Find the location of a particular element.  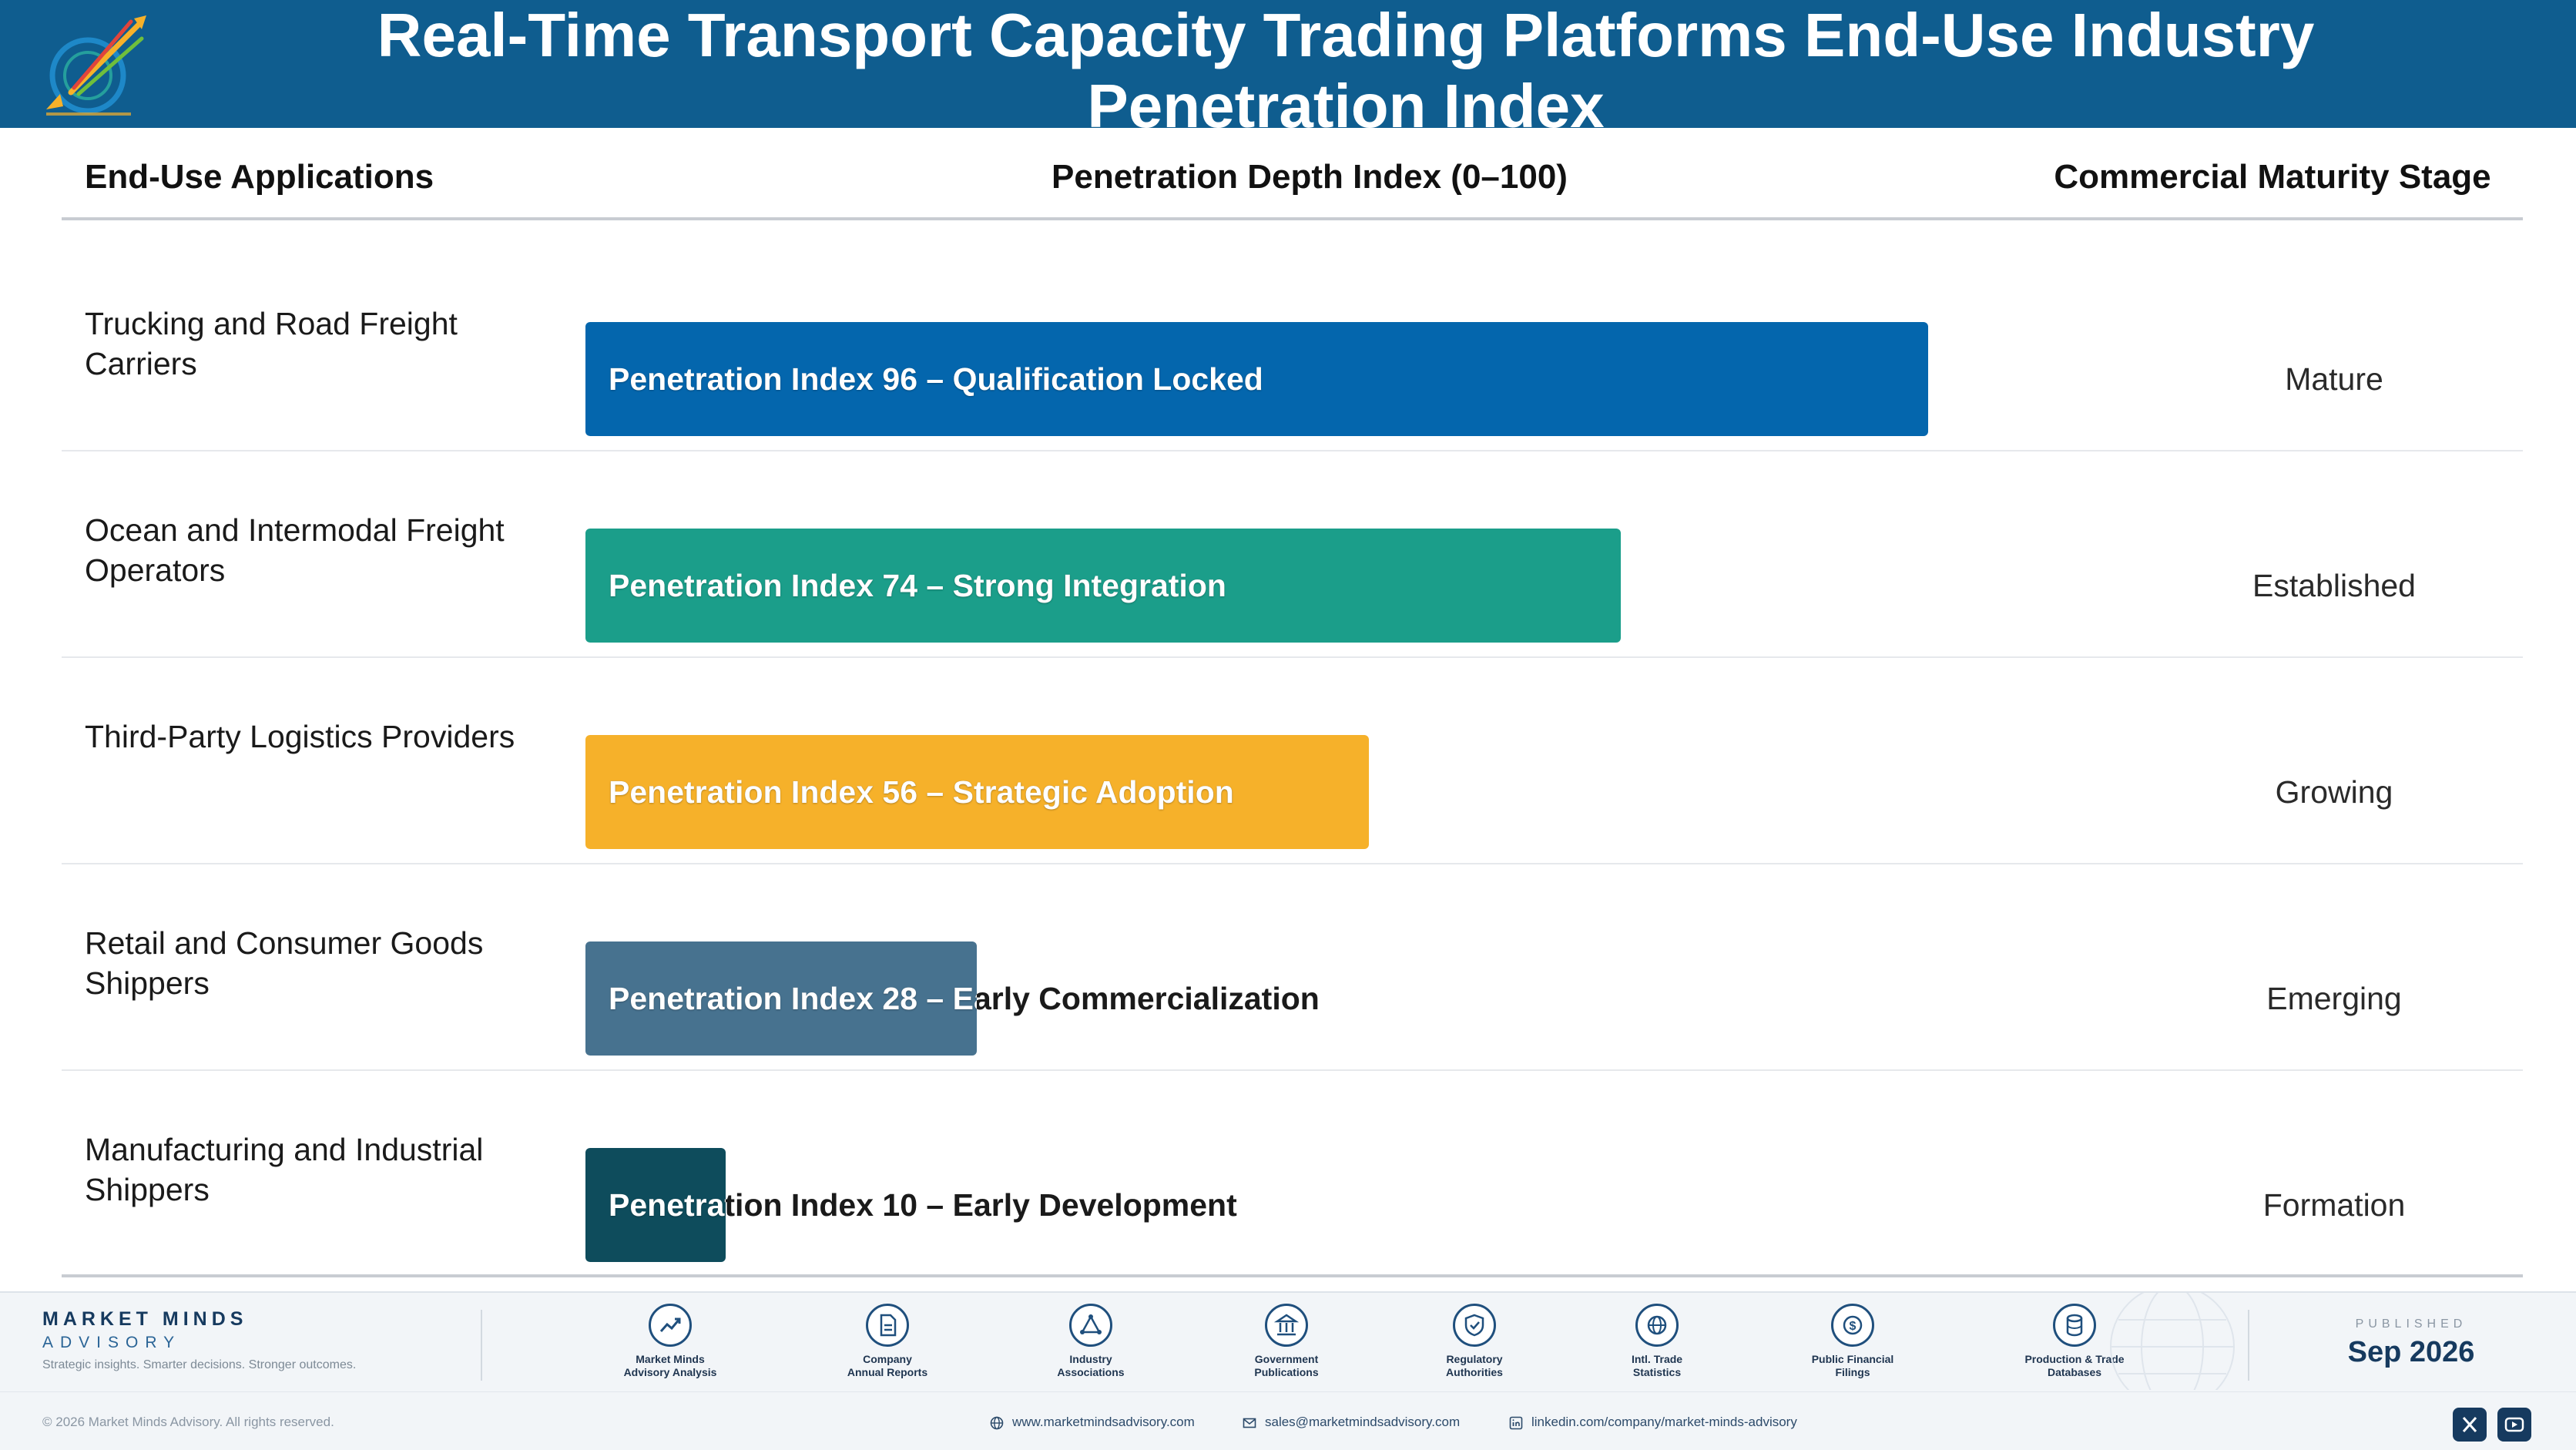

x-logo-icon is located at coordinates (2469, 1424).